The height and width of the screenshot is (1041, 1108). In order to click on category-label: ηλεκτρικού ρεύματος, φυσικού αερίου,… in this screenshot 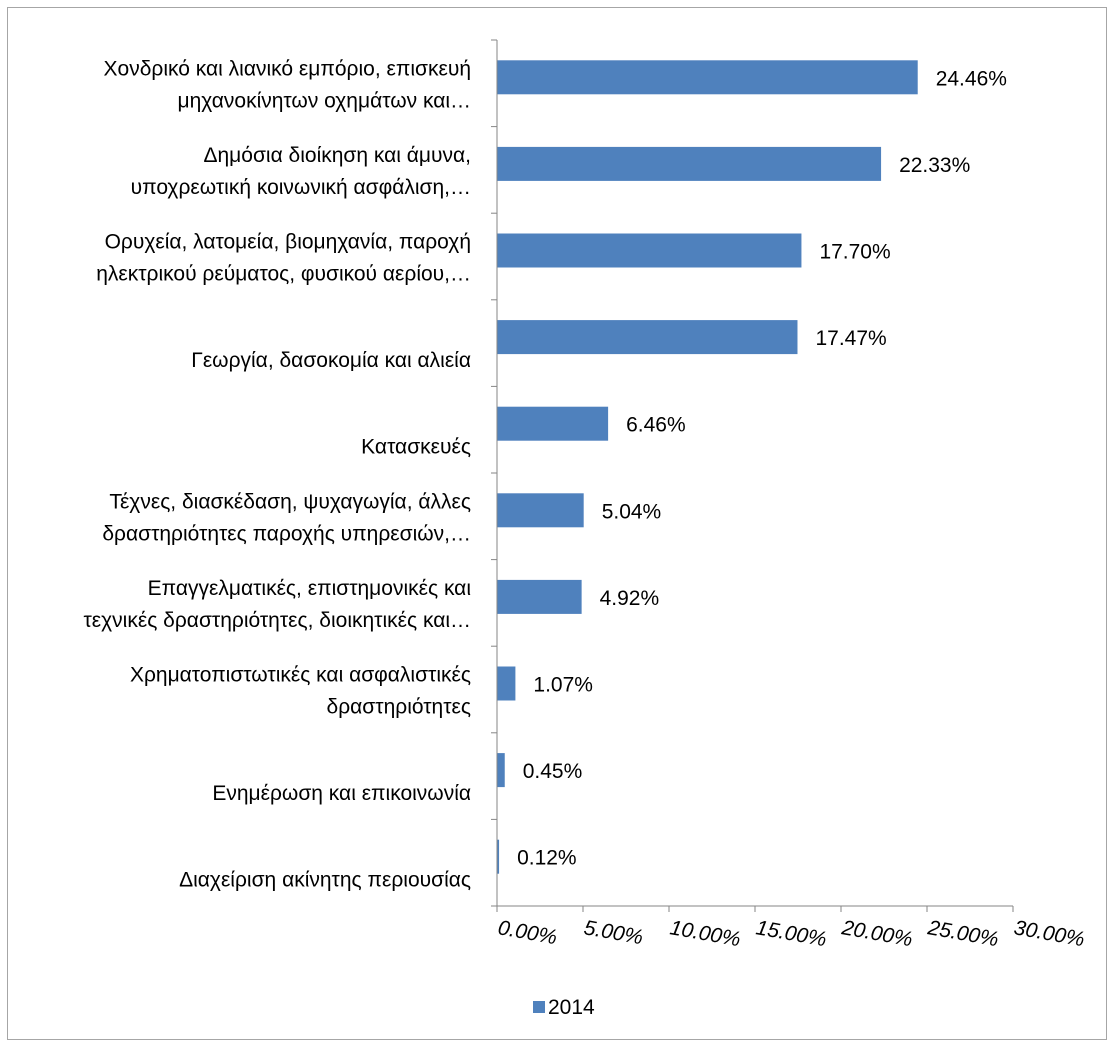, I will do `click(283, 274)`.